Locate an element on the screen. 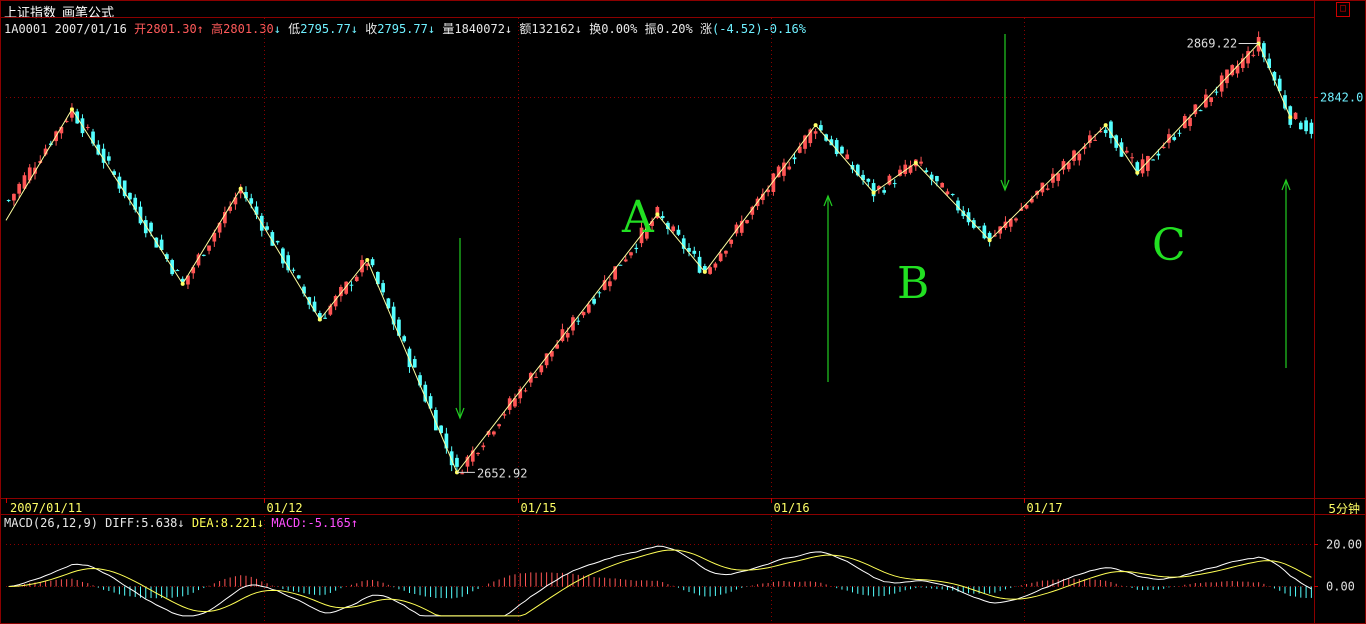 This screenshot has height=624, width=1366. volume-value: 1840072 is located at coordinates (479, 29).